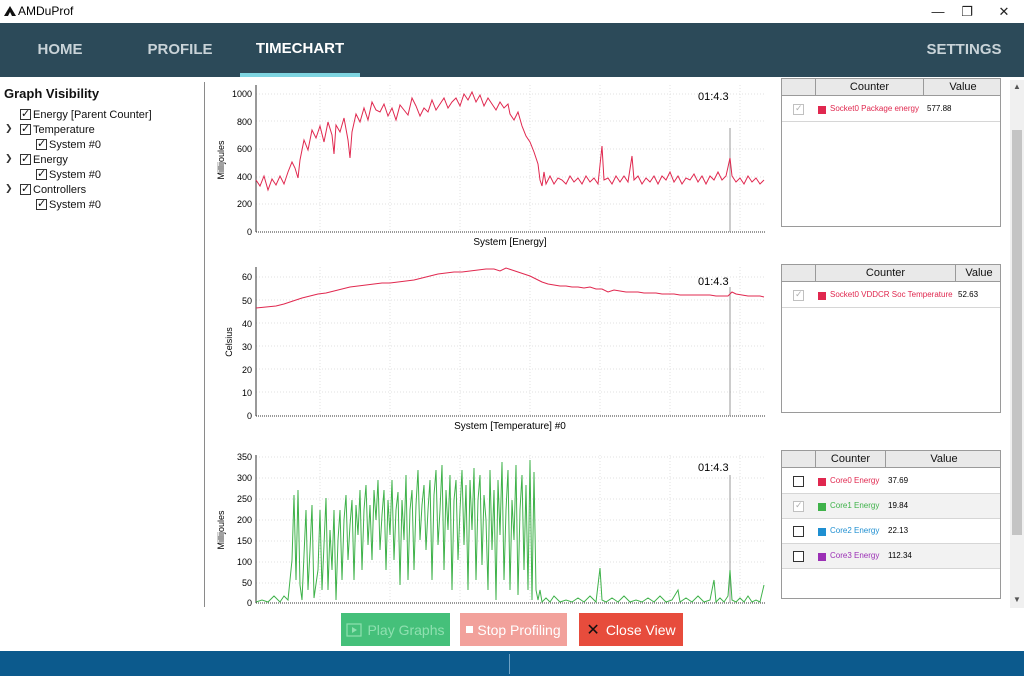 The height and width of the screenshot is (676, 1024). I want to click on tree-item-label: Energy [Parent Counter], so click(92, 114).